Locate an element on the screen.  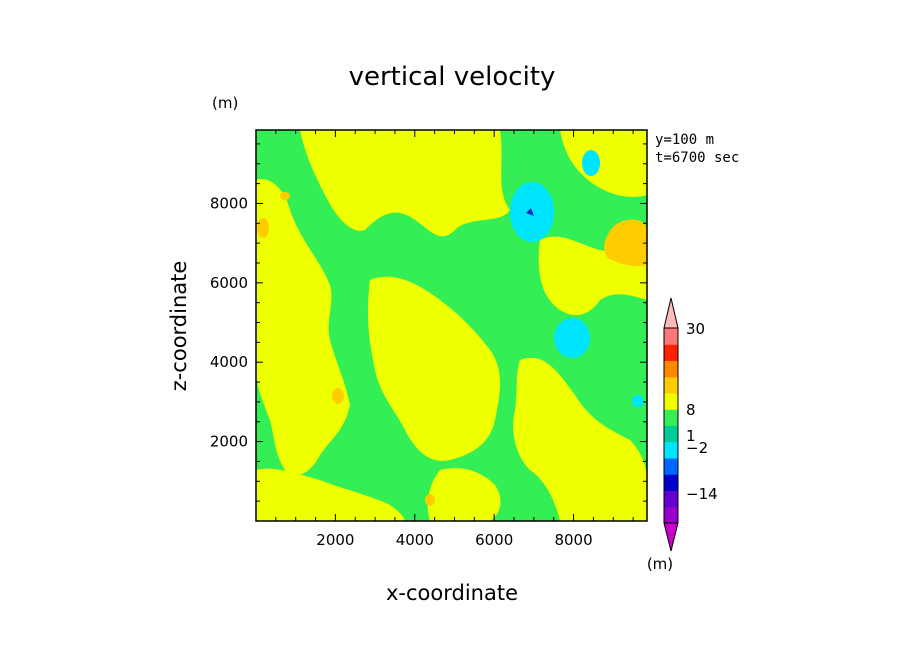
yellow-left-region is located at coordinates (303, 327).